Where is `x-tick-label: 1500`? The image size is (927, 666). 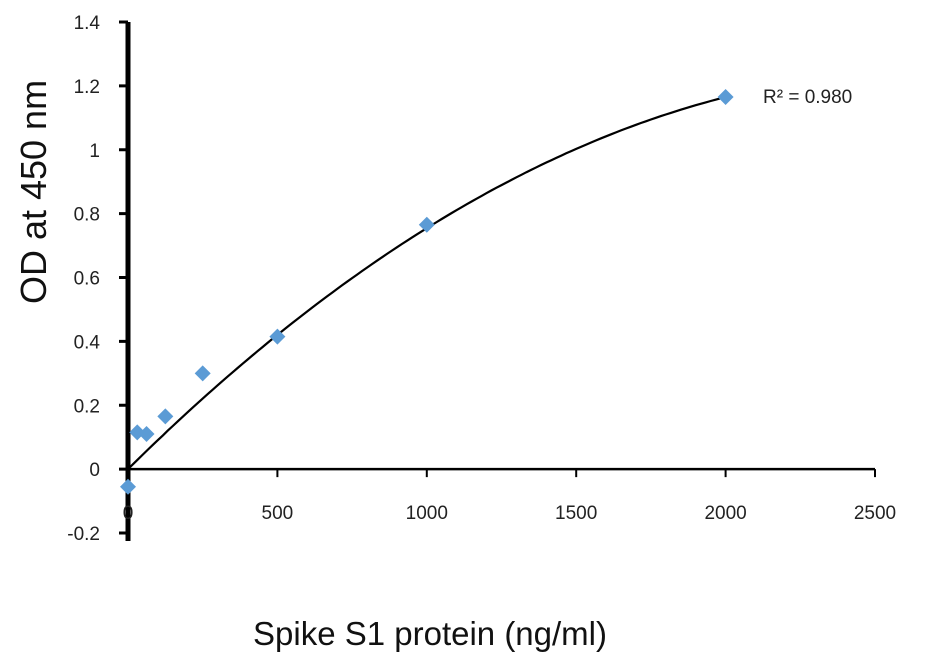
x-tick-label: 1500 is located at coordinates (576, 513).